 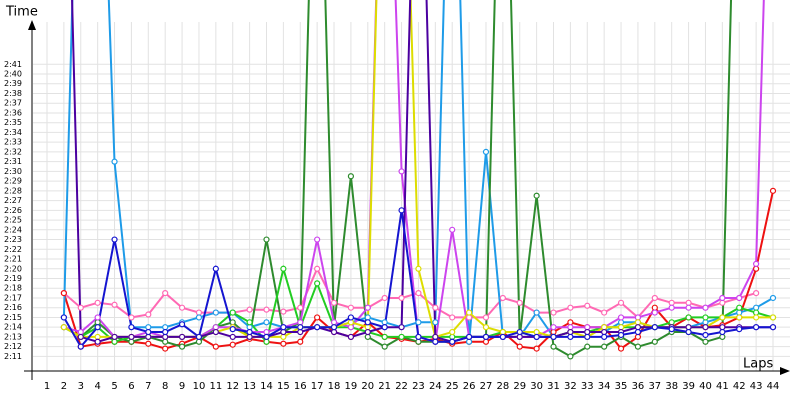 What do you see at coordinates (486, 386) in the screenshot?
I see `x-tick-label: 27` at bounding box center [486, 386].